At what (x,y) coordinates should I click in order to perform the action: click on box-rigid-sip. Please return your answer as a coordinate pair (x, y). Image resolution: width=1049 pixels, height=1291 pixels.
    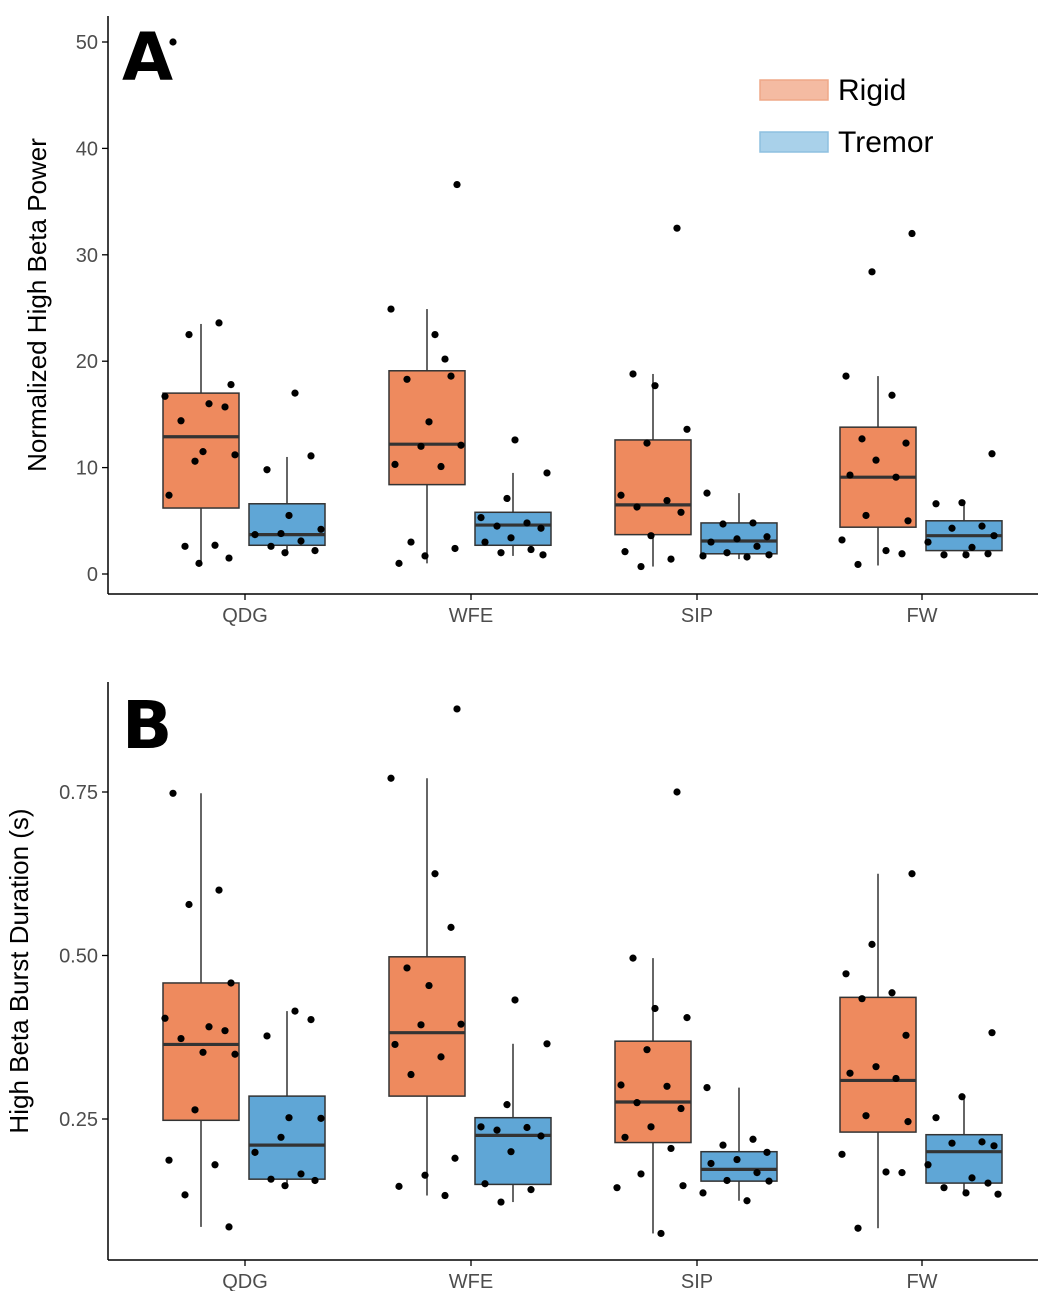
    Looking at the image, I should click on (652, 1013).